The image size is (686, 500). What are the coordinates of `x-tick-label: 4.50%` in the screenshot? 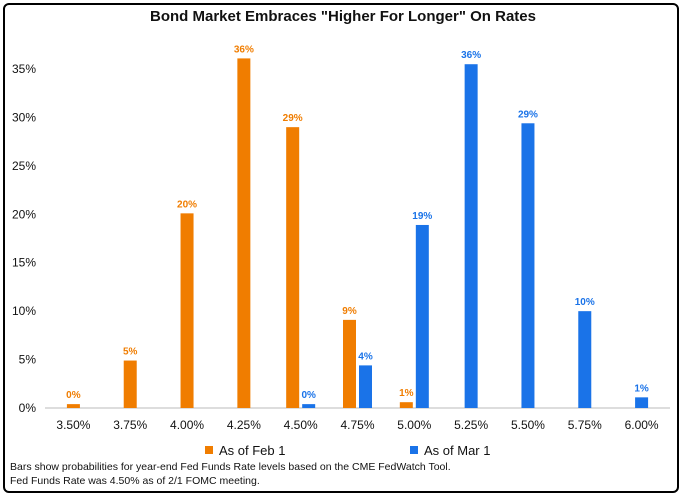 It's located at (301, 425).